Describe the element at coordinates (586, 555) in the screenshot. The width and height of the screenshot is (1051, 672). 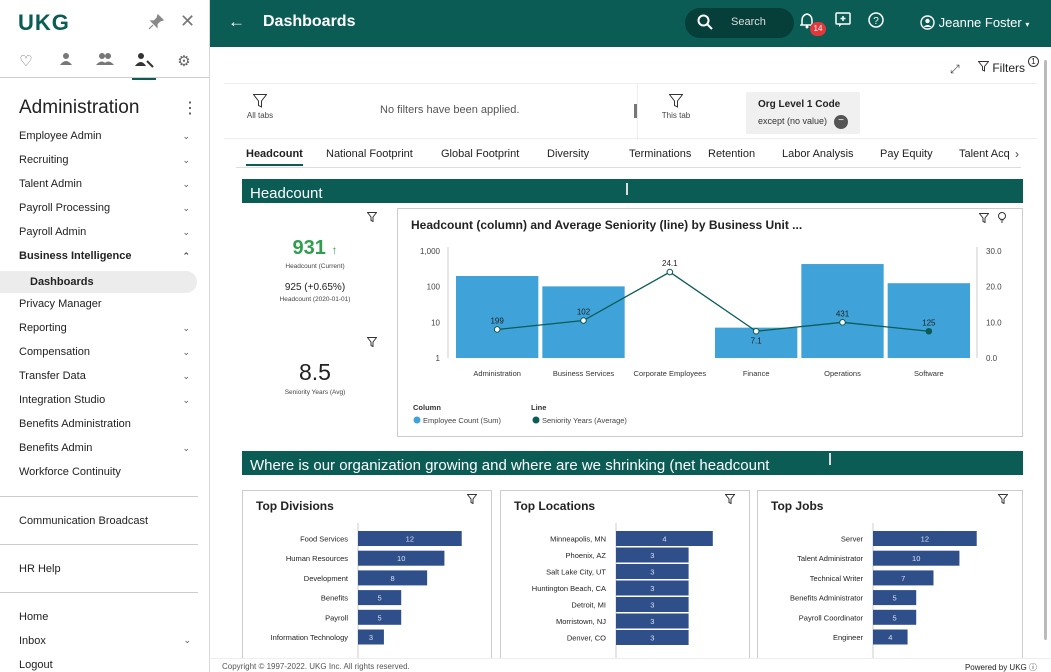
I see `bar-category-label: Phoenix, AZ` at that location.